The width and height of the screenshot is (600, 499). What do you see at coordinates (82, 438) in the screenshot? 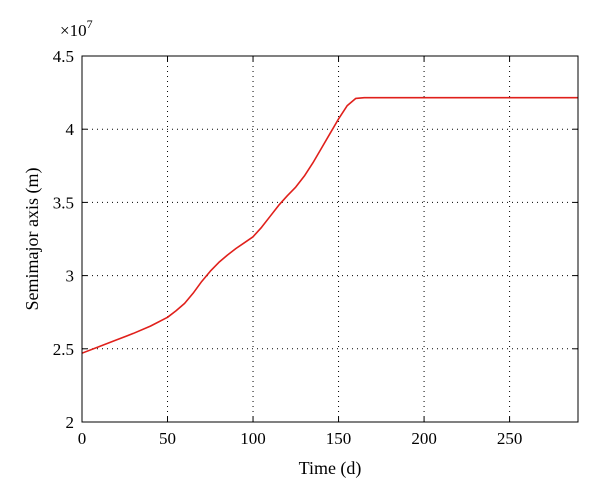
I see `x-tick-label: 0` at bounding box center [82, 438].